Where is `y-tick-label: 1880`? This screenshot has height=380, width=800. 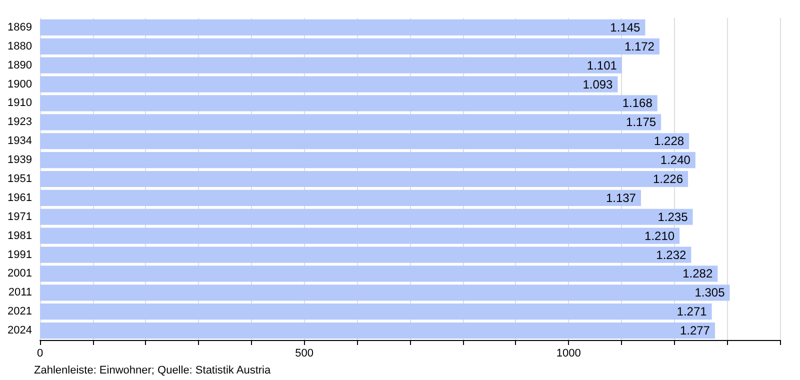
y-tick-label: 1880 is located at coordinates (20, 46).